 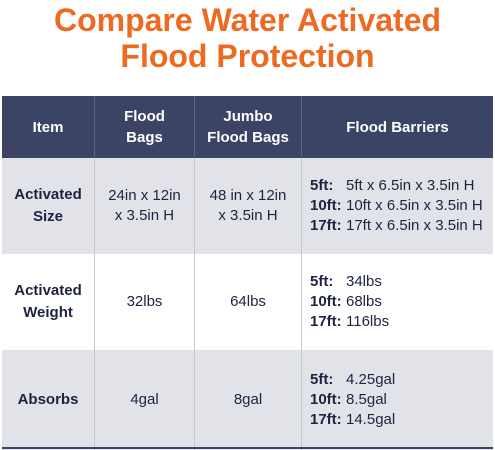 What do you see at coordinates (144, 206) in the screenshot?
I see `cell-flood-bags-size: 24in x 12in x 3.5in H` at bounding box center [144, 206].